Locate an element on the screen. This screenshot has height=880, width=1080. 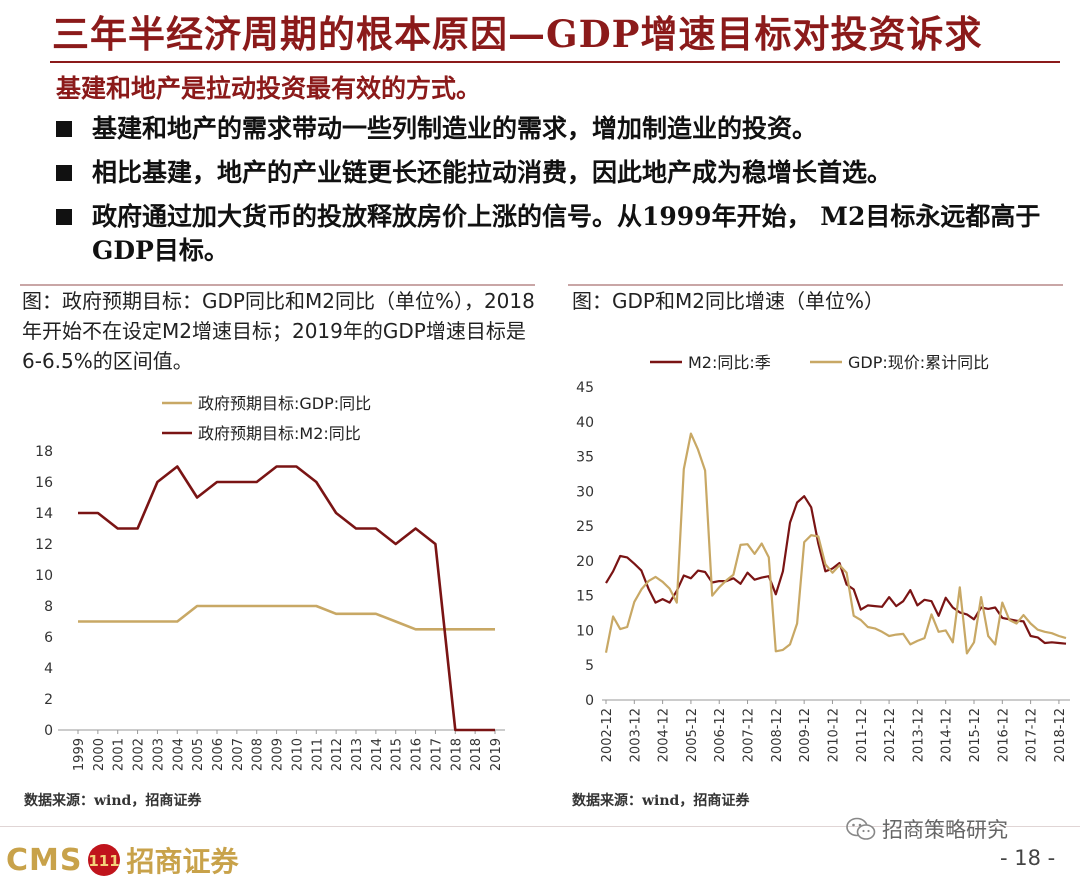
y-tick-label: 20 is located at coordinates (585, 562).